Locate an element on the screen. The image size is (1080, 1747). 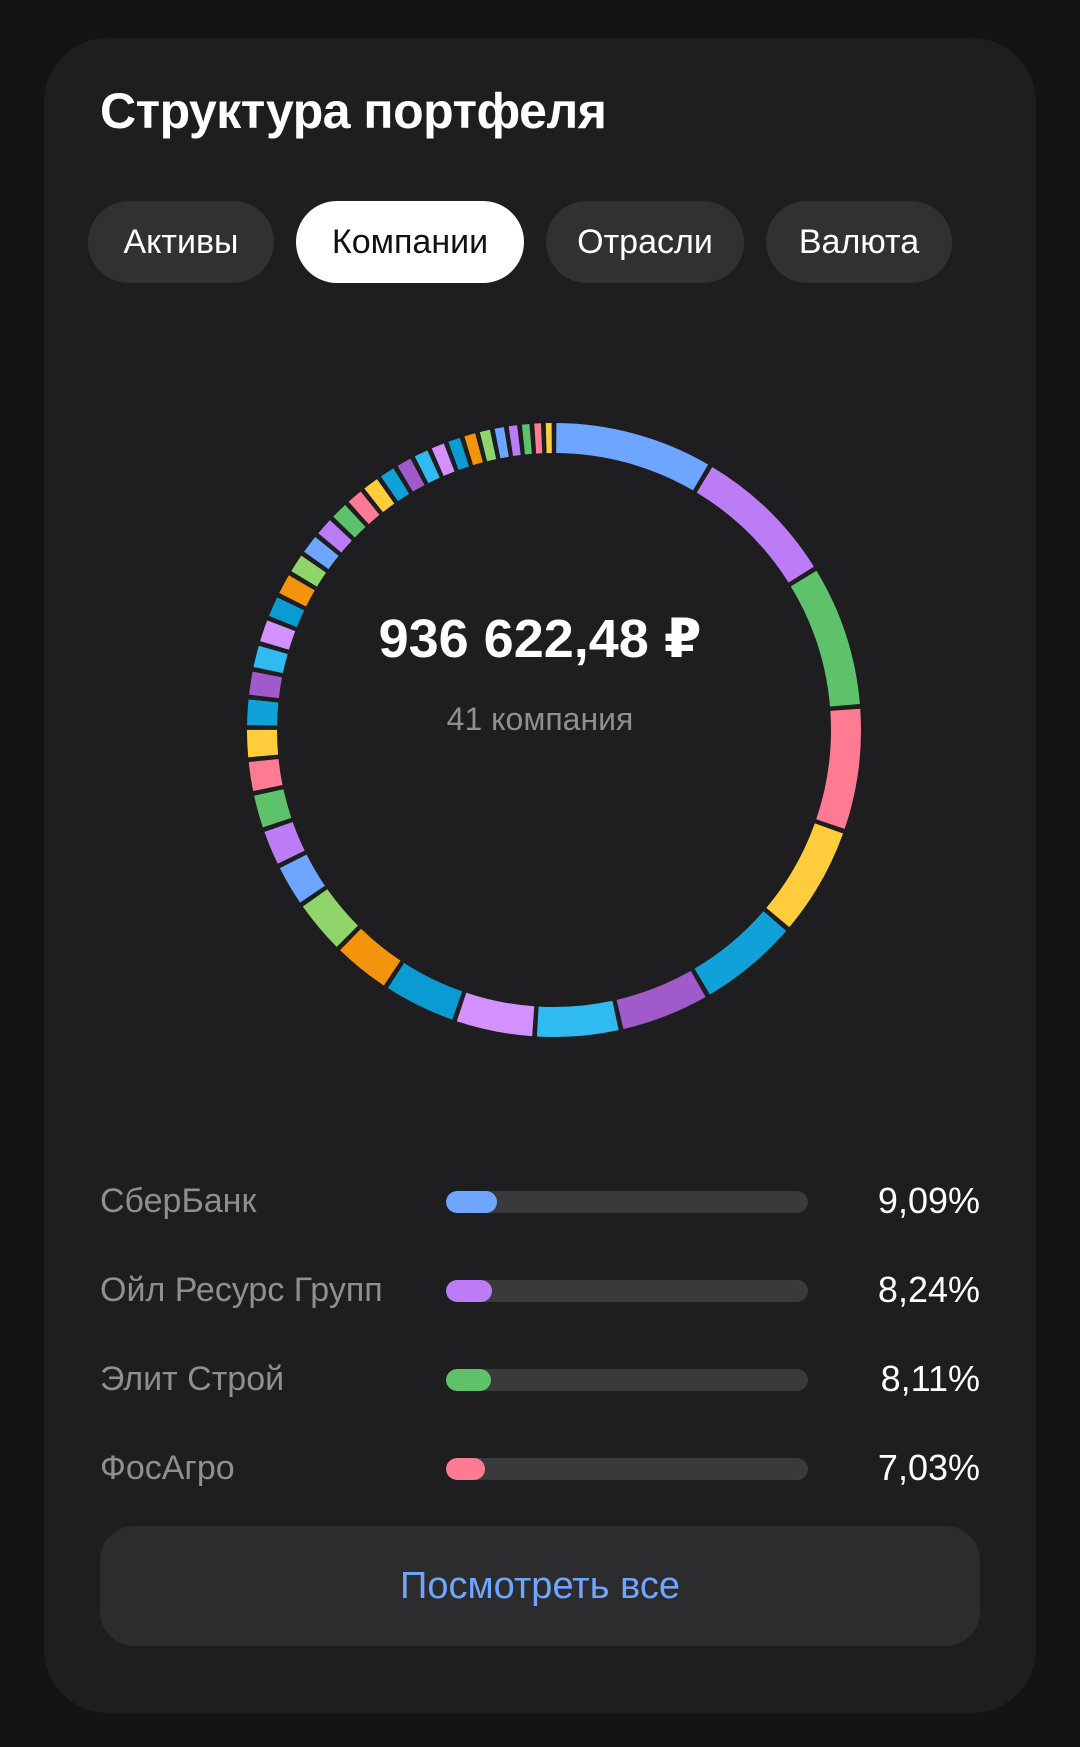
company-row-oil-resource-group: Ойл Ресурс Групп 8,24% is located at coordinates (540, 1290).